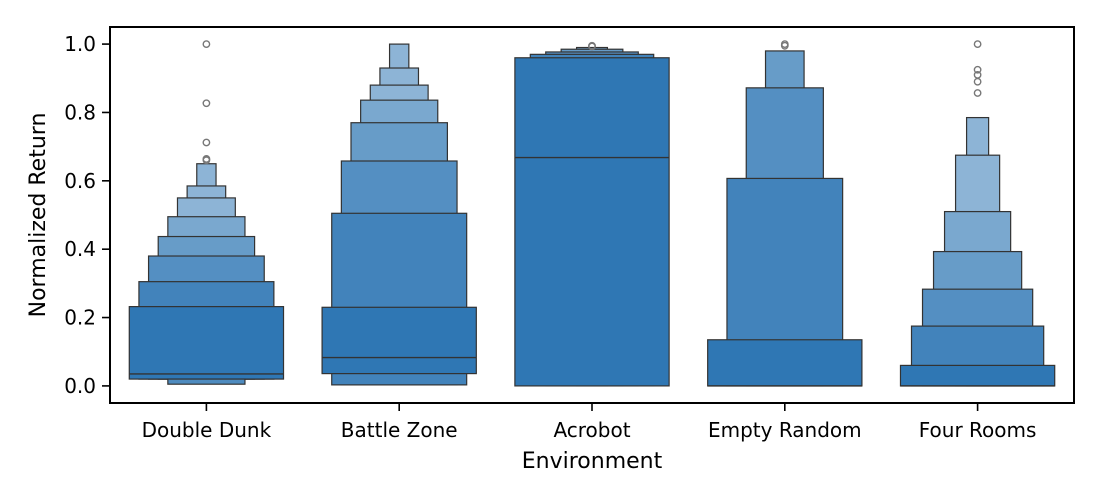  Describe the element at coordinates (80, 318) in the screenshot. I see `y-tick-label: 0.2` at that location.